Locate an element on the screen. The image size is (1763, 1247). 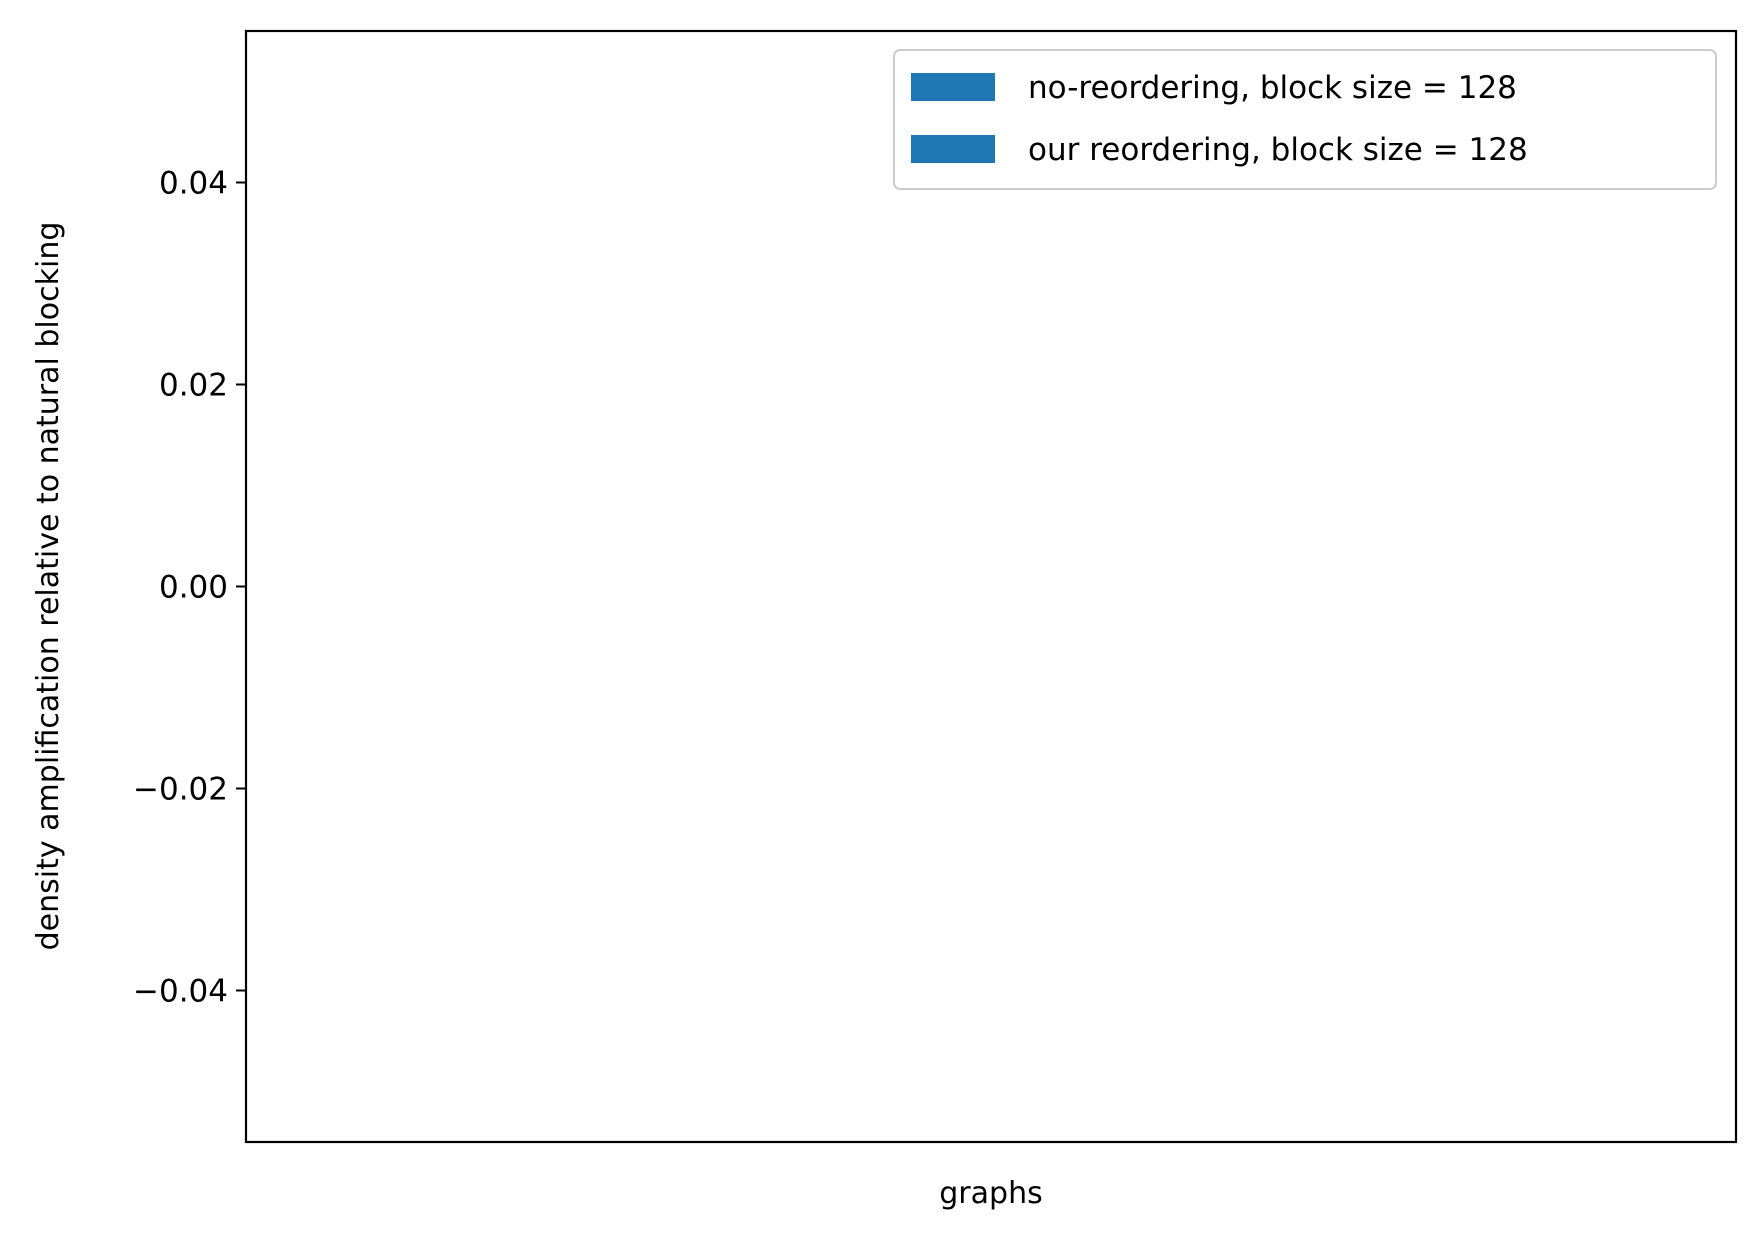
legend-label: our reordering, block size = 128 is located at coordinates (1278, 150).